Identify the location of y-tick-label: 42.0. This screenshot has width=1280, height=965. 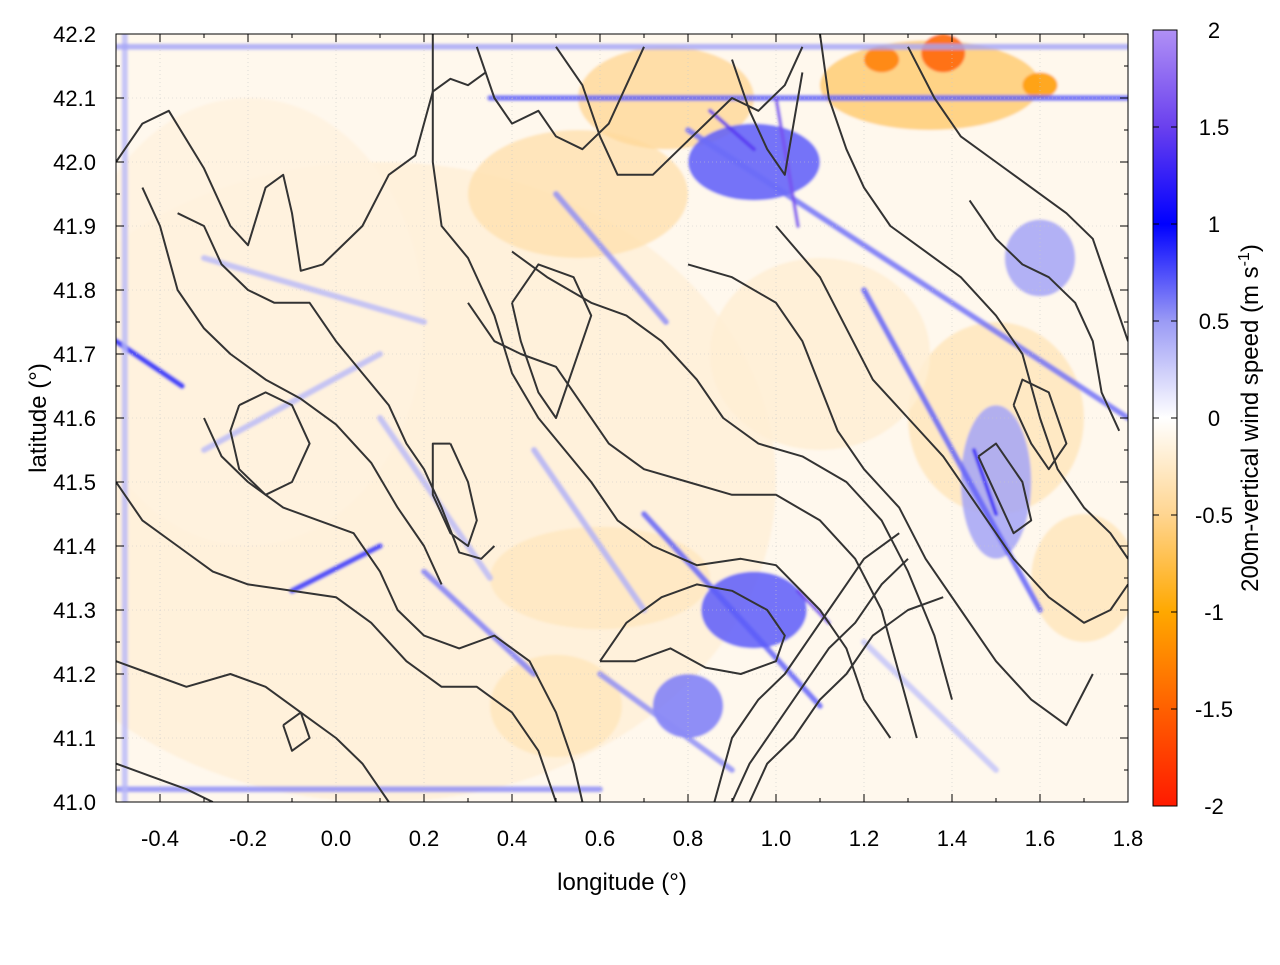
(74, 162).